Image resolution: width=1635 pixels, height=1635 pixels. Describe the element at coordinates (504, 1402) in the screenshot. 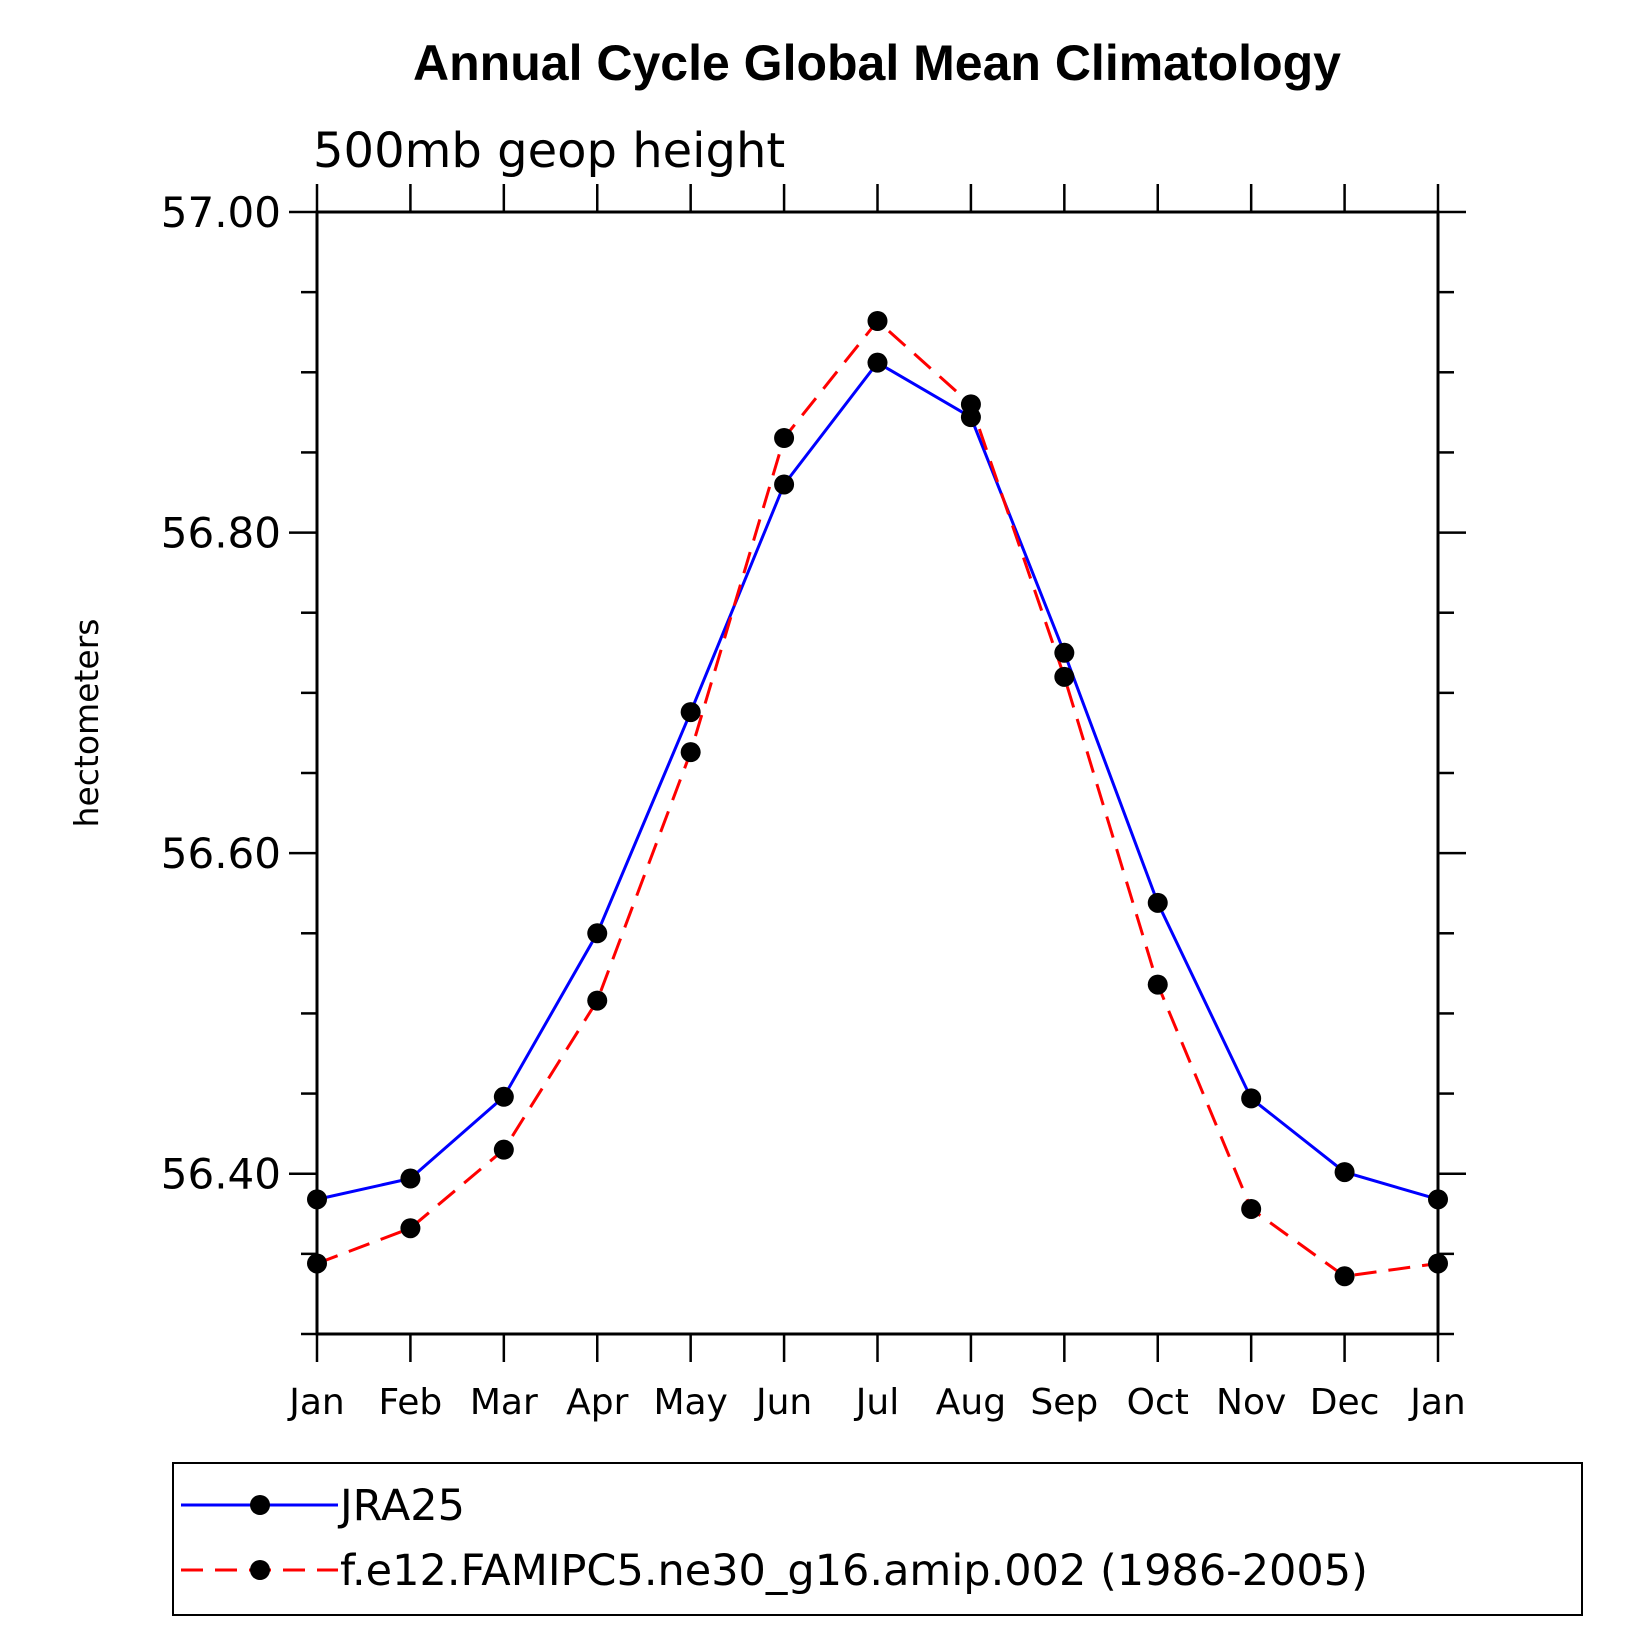

I see `x-tick-label: Mar` at that location.